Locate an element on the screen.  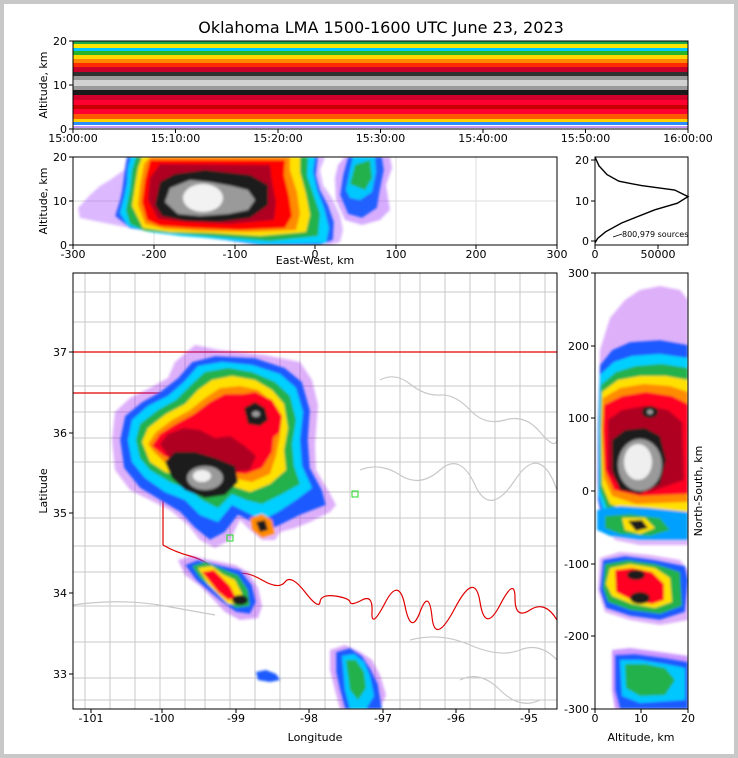
th-xtick-1520: 15:20:00 is located at coordinates (277, 138).